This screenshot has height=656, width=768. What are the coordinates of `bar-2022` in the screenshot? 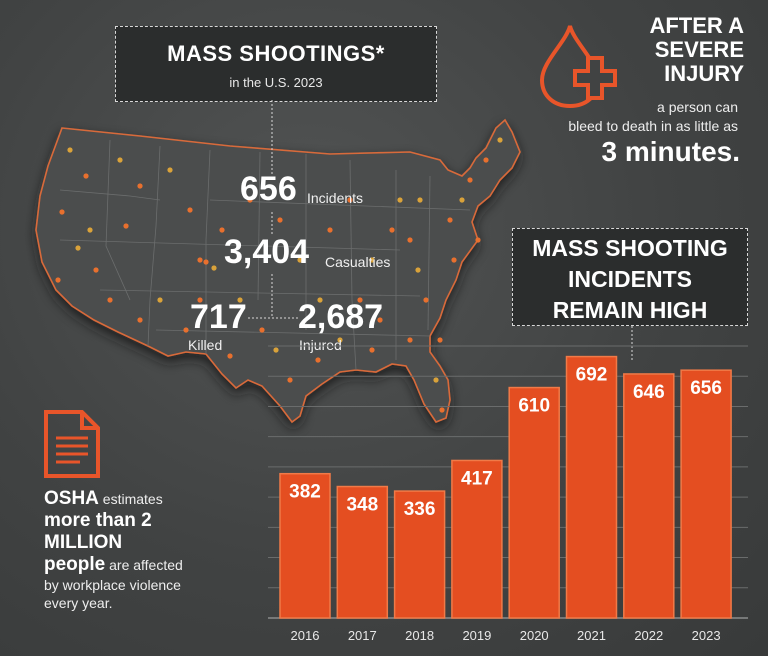 It's located at (649, 496).